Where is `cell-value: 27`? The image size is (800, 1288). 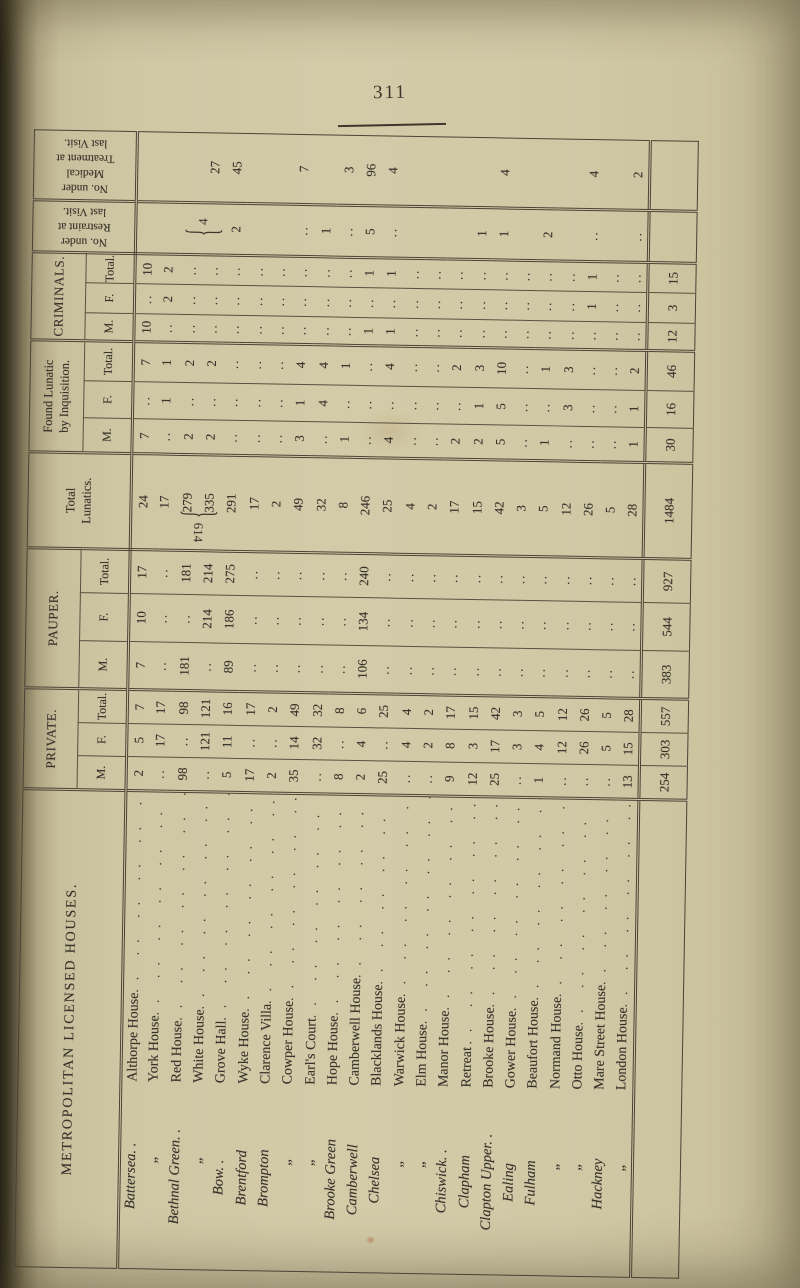
cell-value: 27 is located at coordinates (215, 168).